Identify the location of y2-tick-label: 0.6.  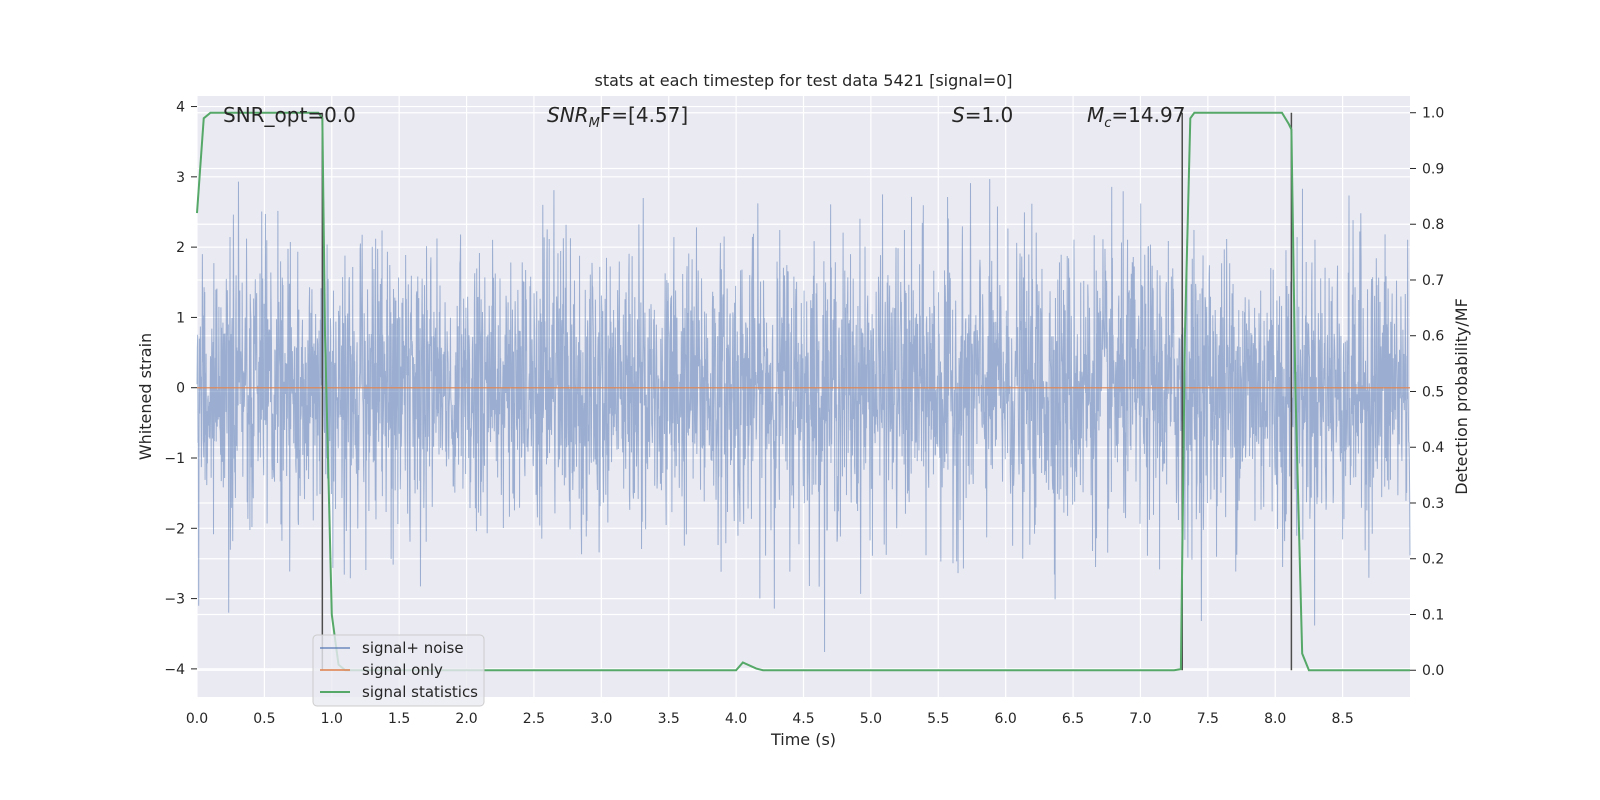
(1433, 337).